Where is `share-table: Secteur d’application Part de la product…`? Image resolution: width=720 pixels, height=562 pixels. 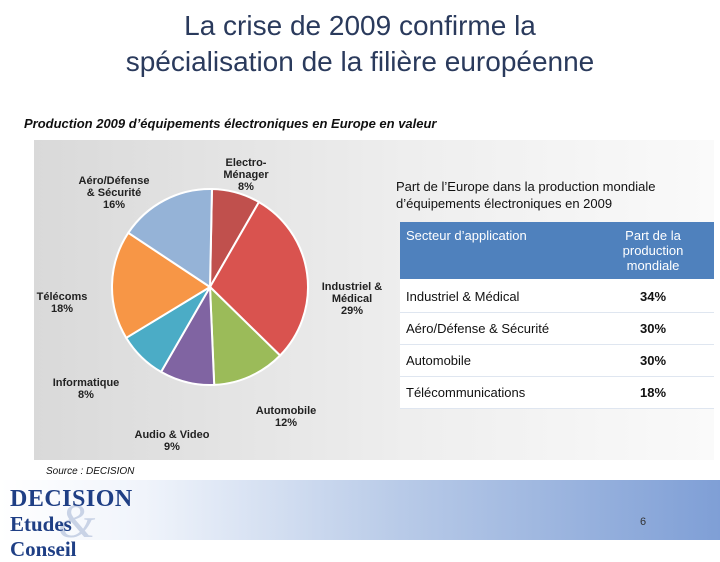
share-table: Secteur d’application Part de la product… is located at coordinates (557, 315).